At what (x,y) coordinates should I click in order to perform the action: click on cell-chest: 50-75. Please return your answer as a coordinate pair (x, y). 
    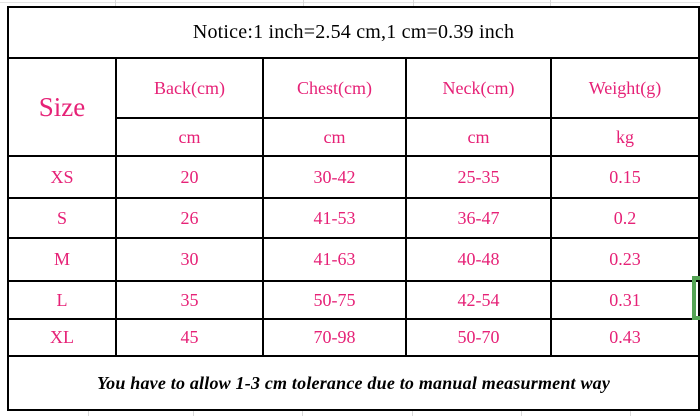
    Looking at the image, I should click on (334, 300).